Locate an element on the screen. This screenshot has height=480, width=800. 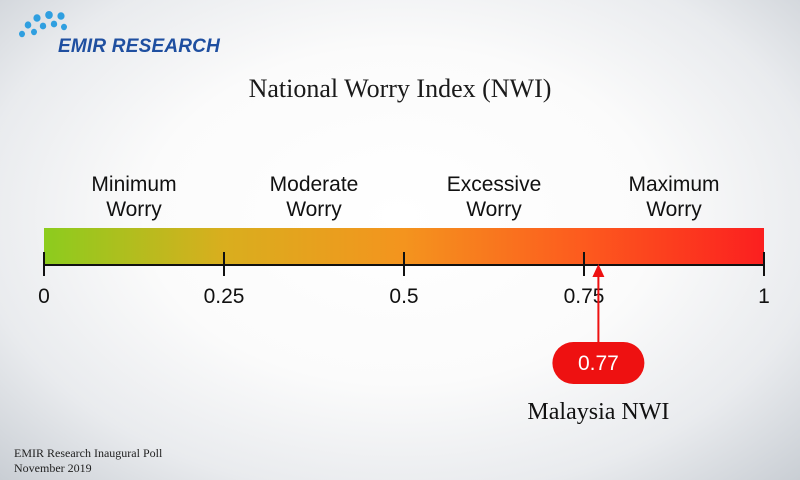
marker-label-text: Malaysia NWI is located at coordinates (598, 412).